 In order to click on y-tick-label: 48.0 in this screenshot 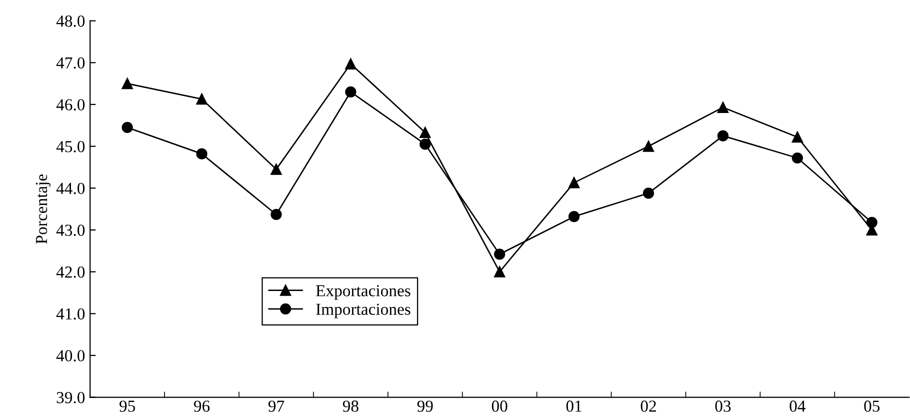, I will do `click(70, 21)`.